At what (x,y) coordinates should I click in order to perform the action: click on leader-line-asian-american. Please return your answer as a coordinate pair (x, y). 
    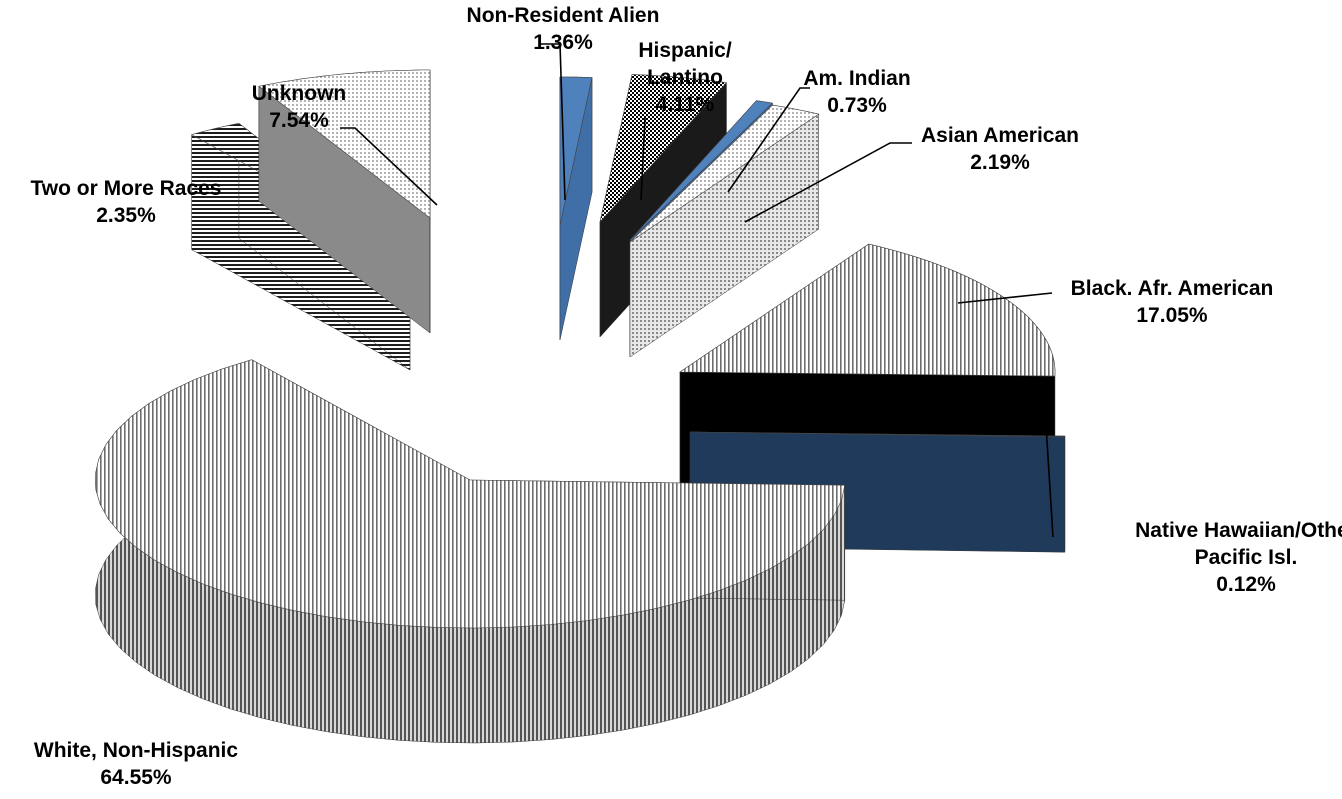
    Looking at the image, I should click on (828, 182).